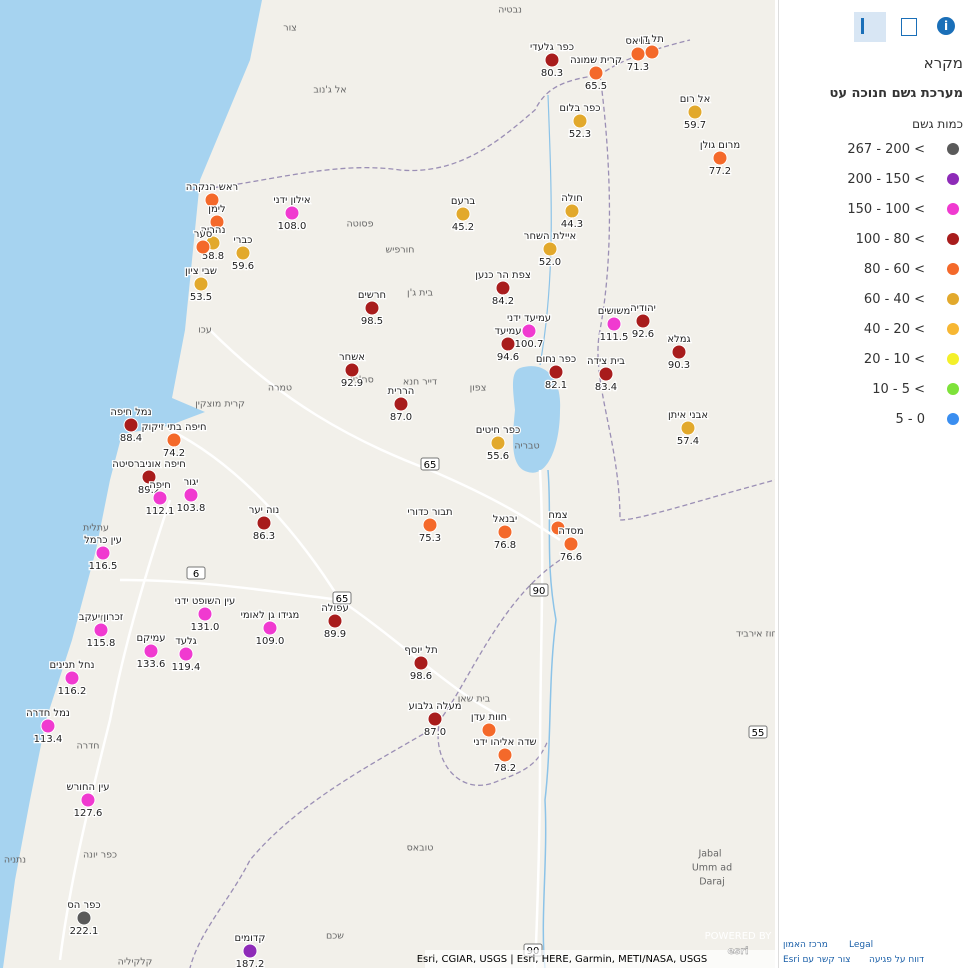 The height and width of the screenshot is (968, 964). I want to click on footer-link: מרכז האמון, so click(805, 945).